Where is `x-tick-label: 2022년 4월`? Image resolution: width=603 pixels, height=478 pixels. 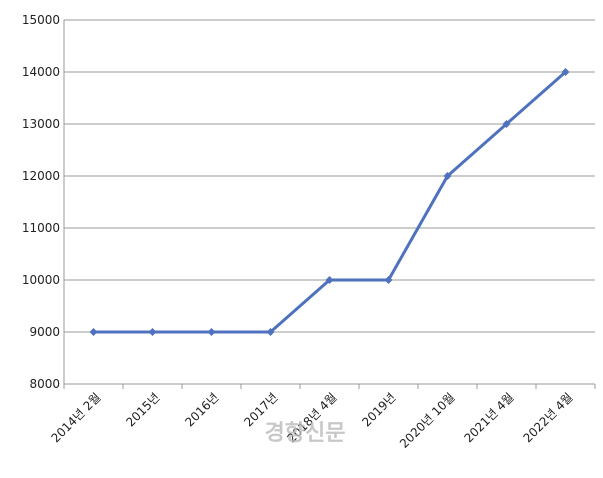
x-tick-label: 2022년 4월 is located at coordinates (547, 417).